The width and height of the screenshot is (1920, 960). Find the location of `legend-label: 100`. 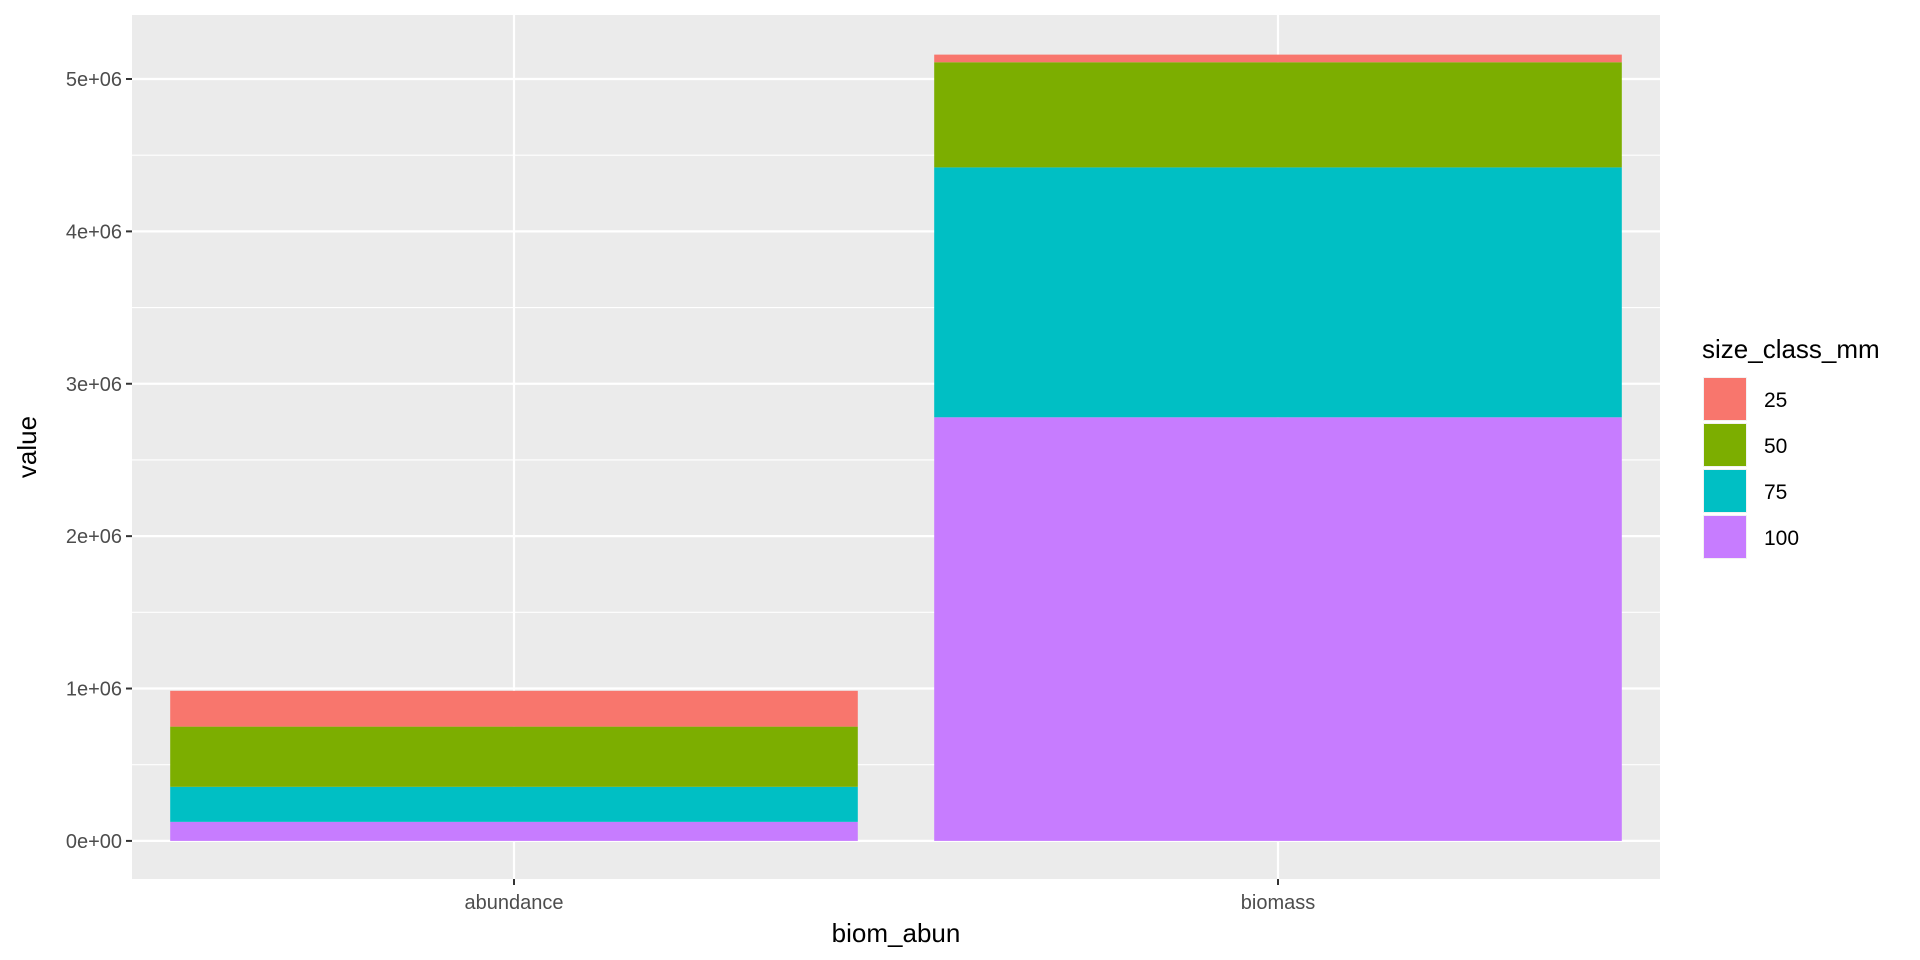

legend-label: 100 is located at coordinates (1781, 538).